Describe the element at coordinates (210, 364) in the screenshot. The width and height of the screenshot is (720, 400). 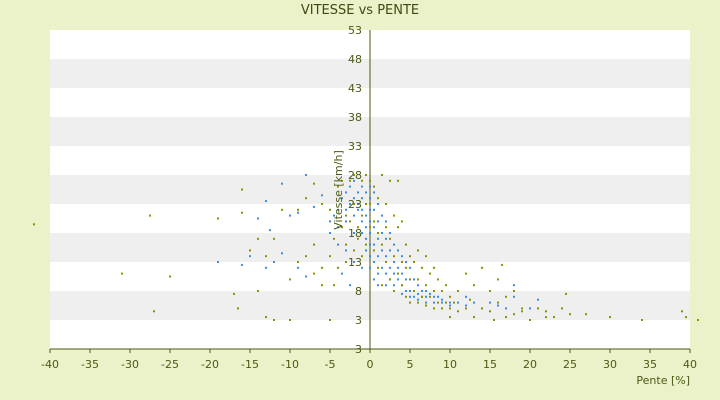
I see `x-tick-label: -20` at that location.